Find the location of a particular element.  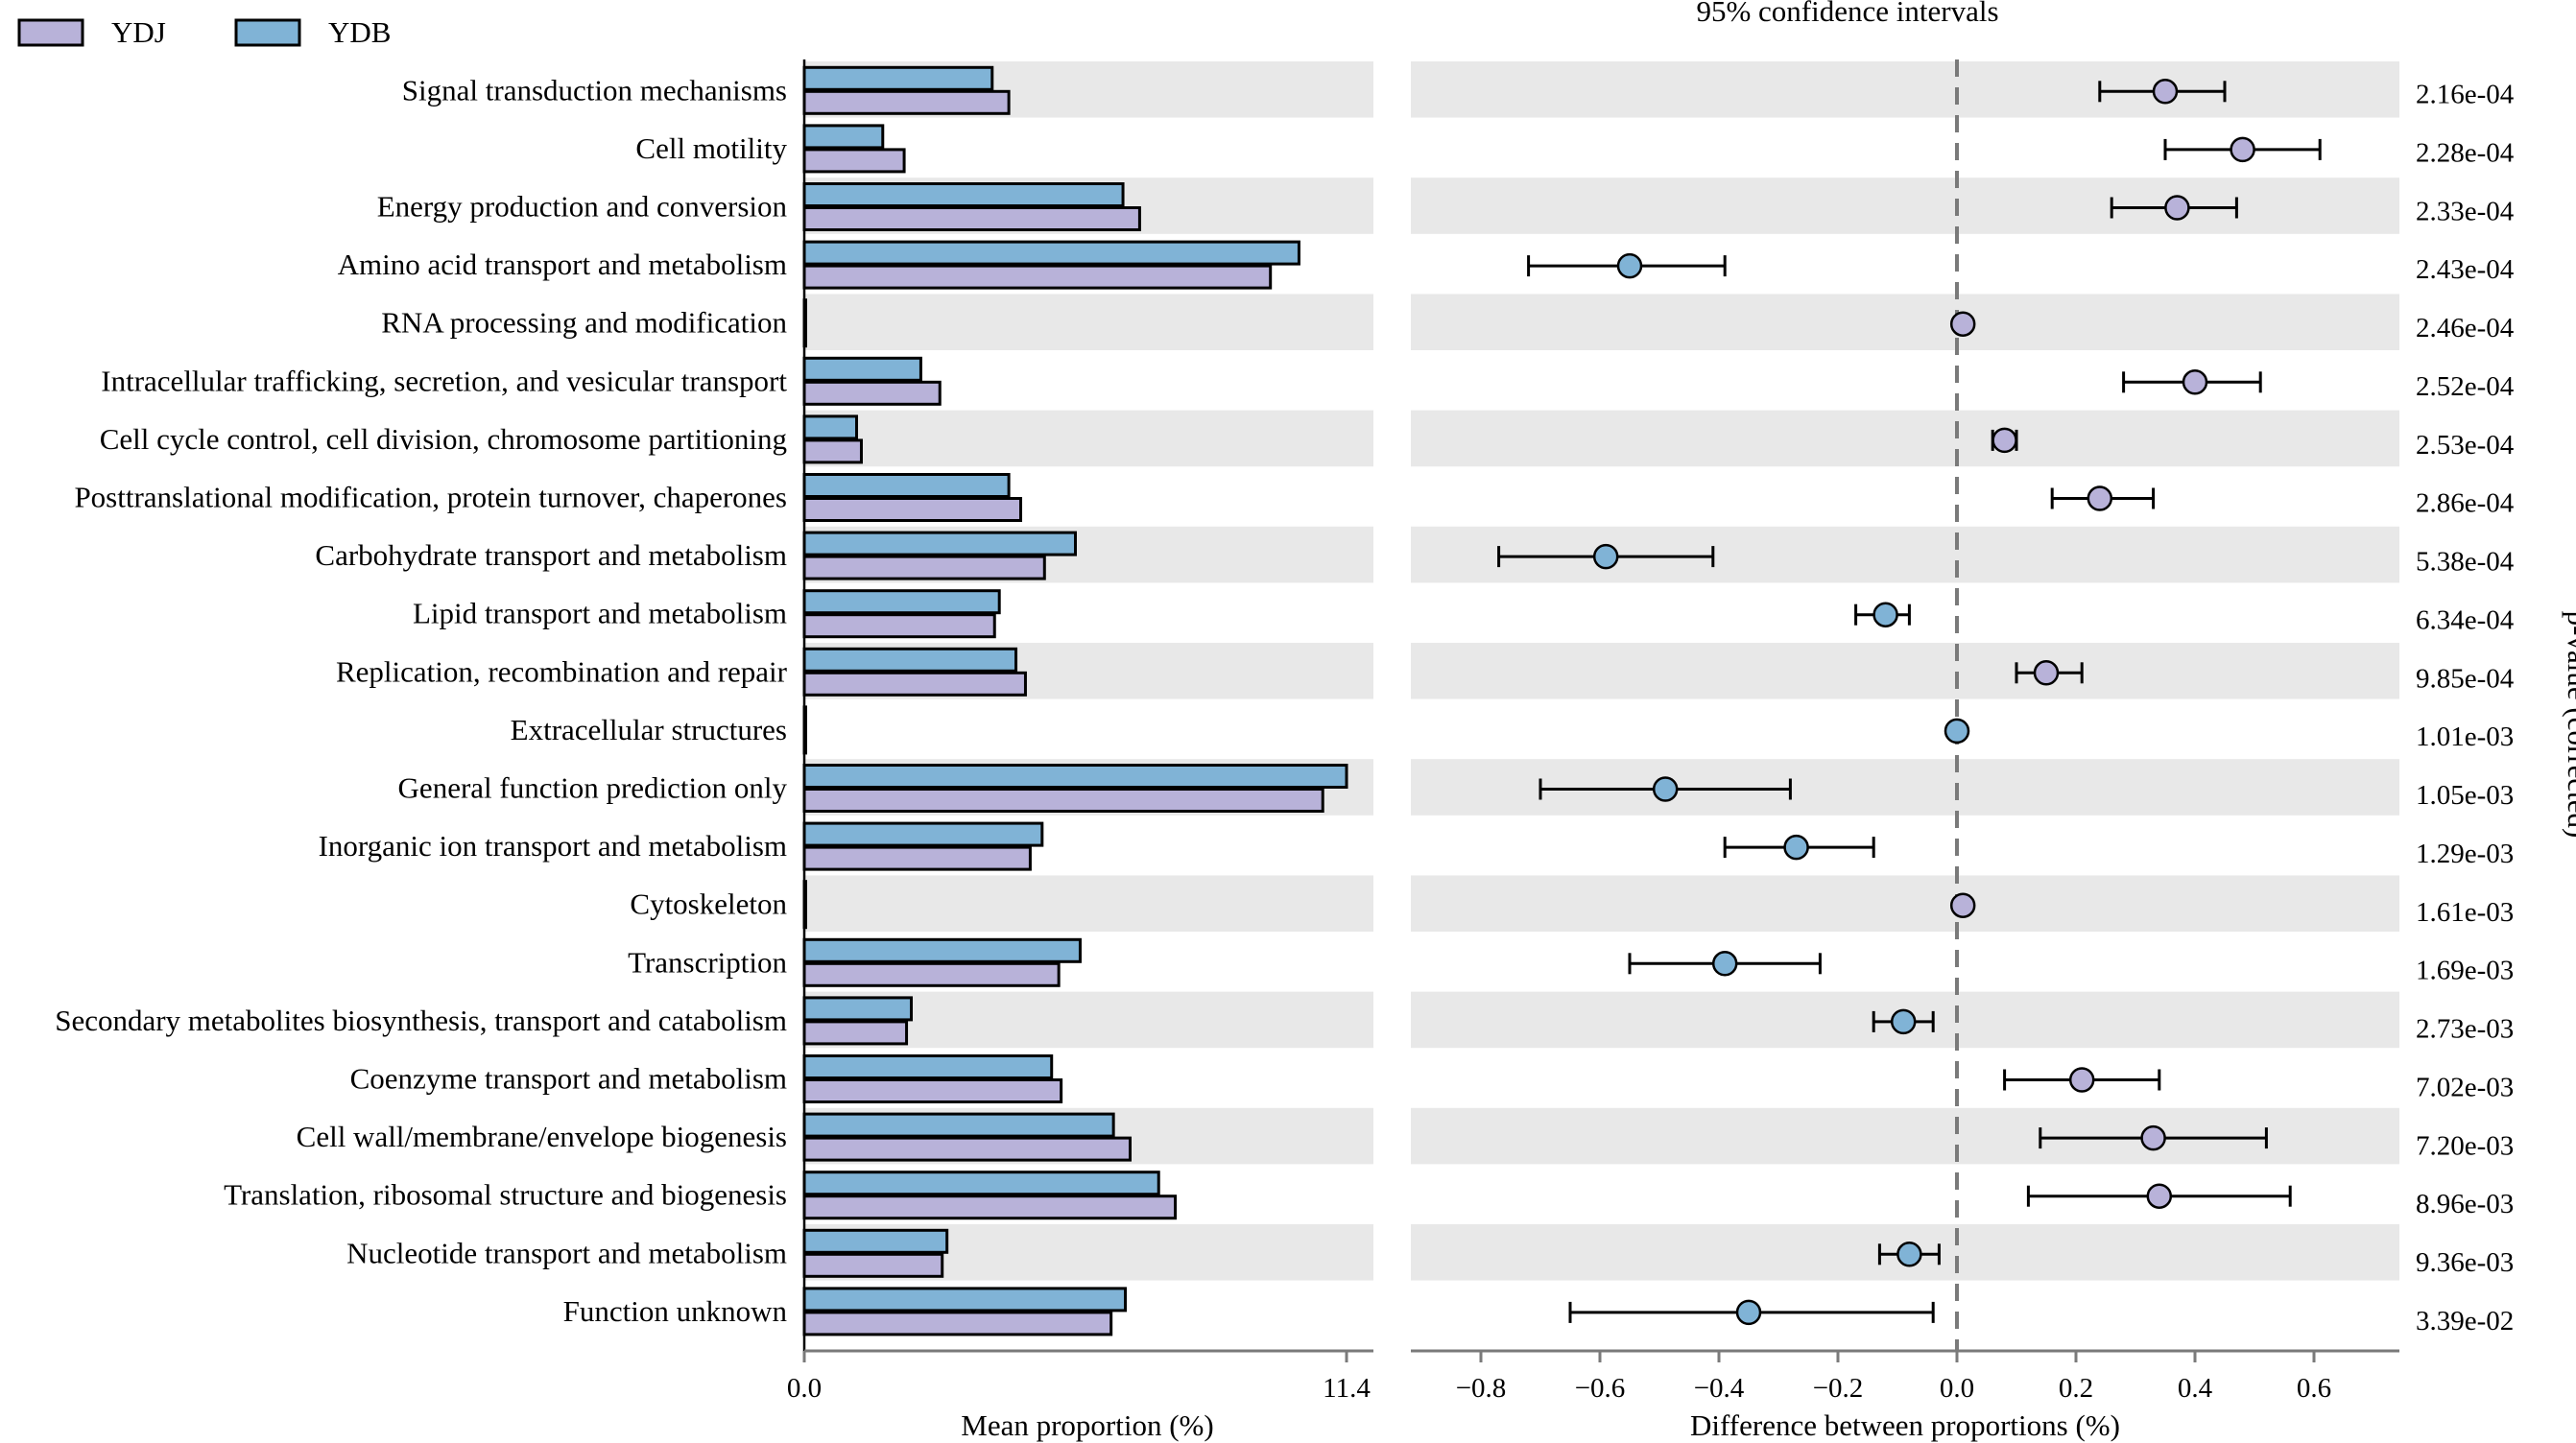

category-label: Cell wall/membrane/envelope biogenesis is located at coordinates (542, 1136).